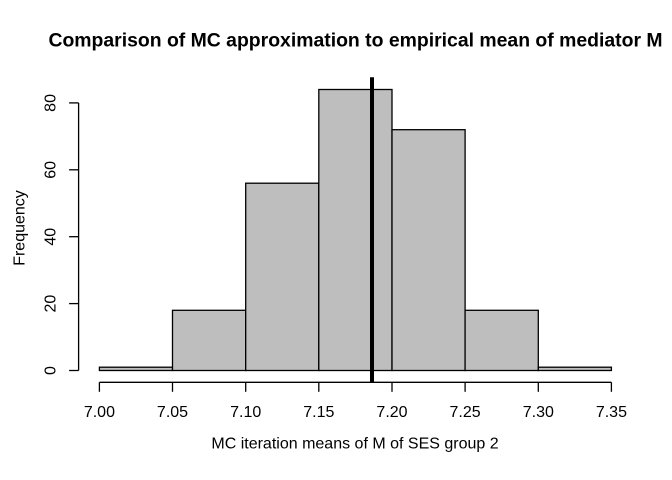 The height and width of the screenshot is (480, 672). Describe the element at coordinates (51, 103) in the screenshot. I see `svg-text: 80` at that location.